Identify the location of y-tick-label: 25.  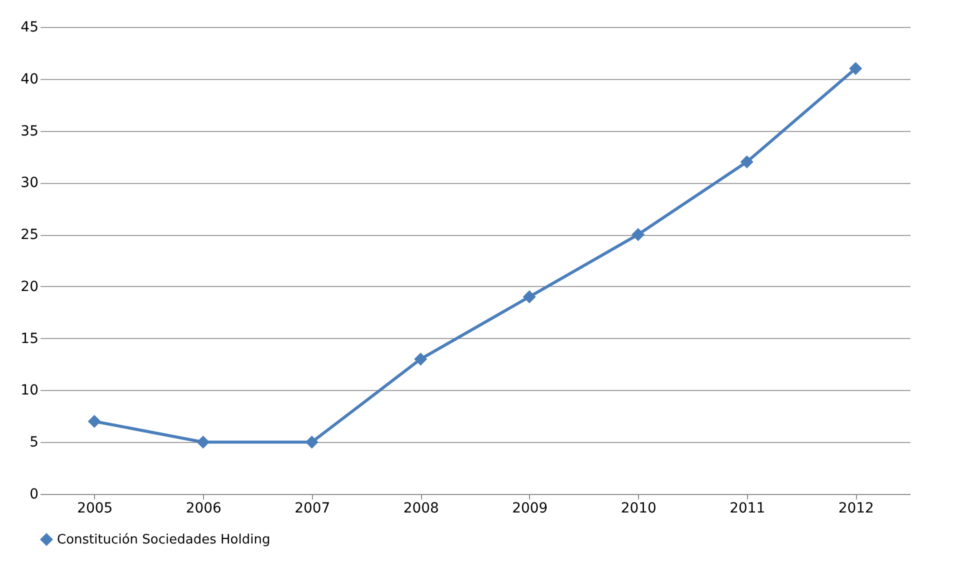
(29, 235).